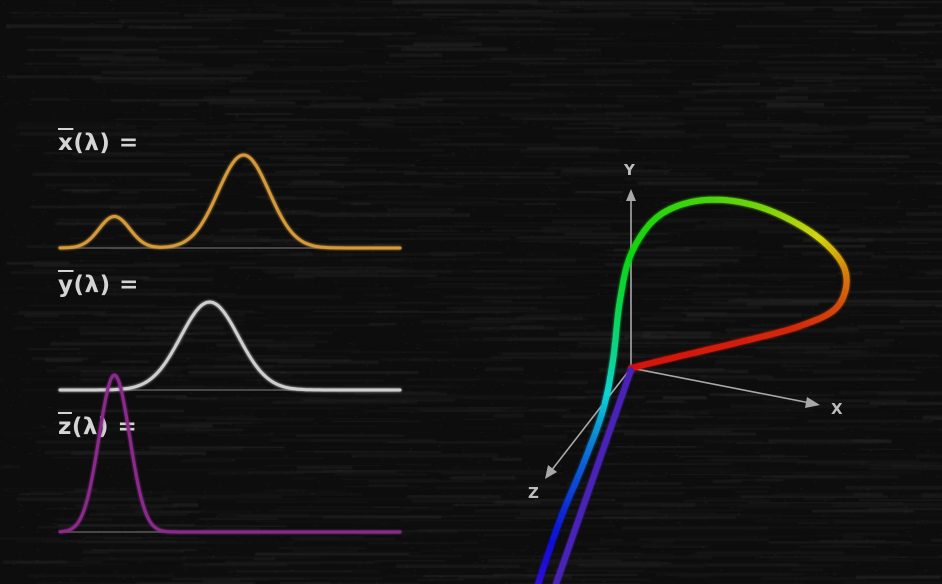 Image resolution: width=942 pixels, height=584 pixels. I want to click on y-bar-label: y(λ) =, so click(98, 285).